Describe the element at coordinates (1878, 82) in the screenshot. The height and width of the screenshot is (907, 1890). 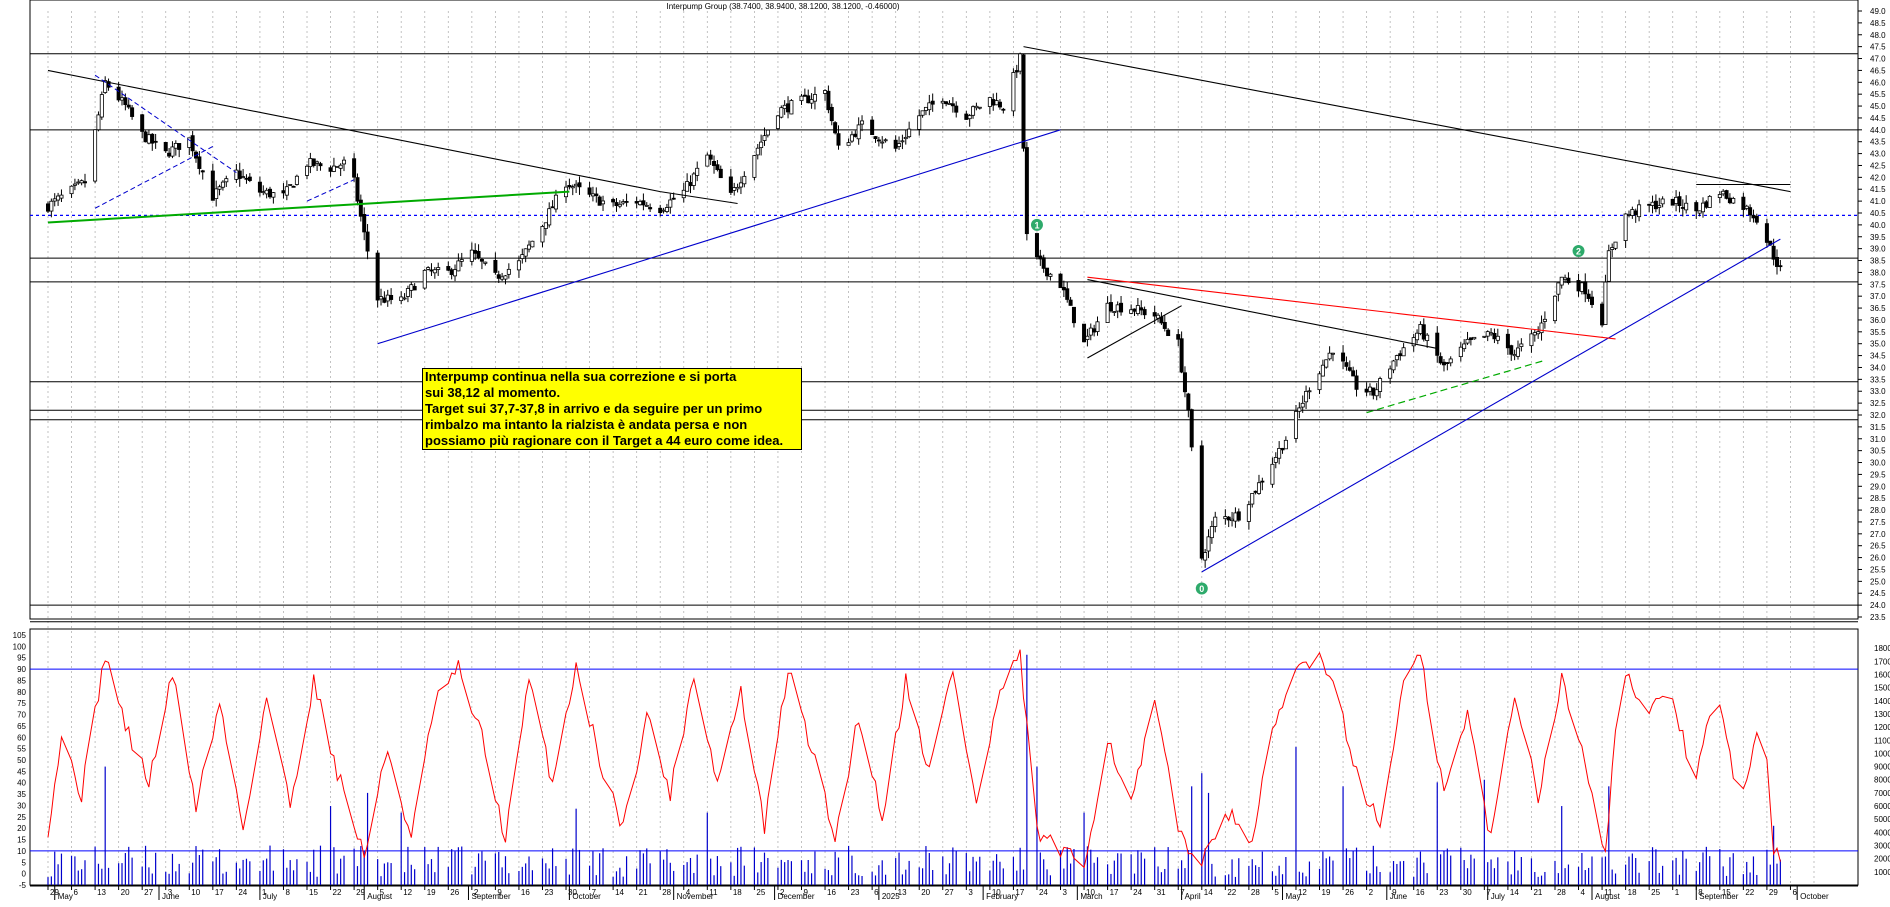
I see `price-tick-label: 46.0` at that location.